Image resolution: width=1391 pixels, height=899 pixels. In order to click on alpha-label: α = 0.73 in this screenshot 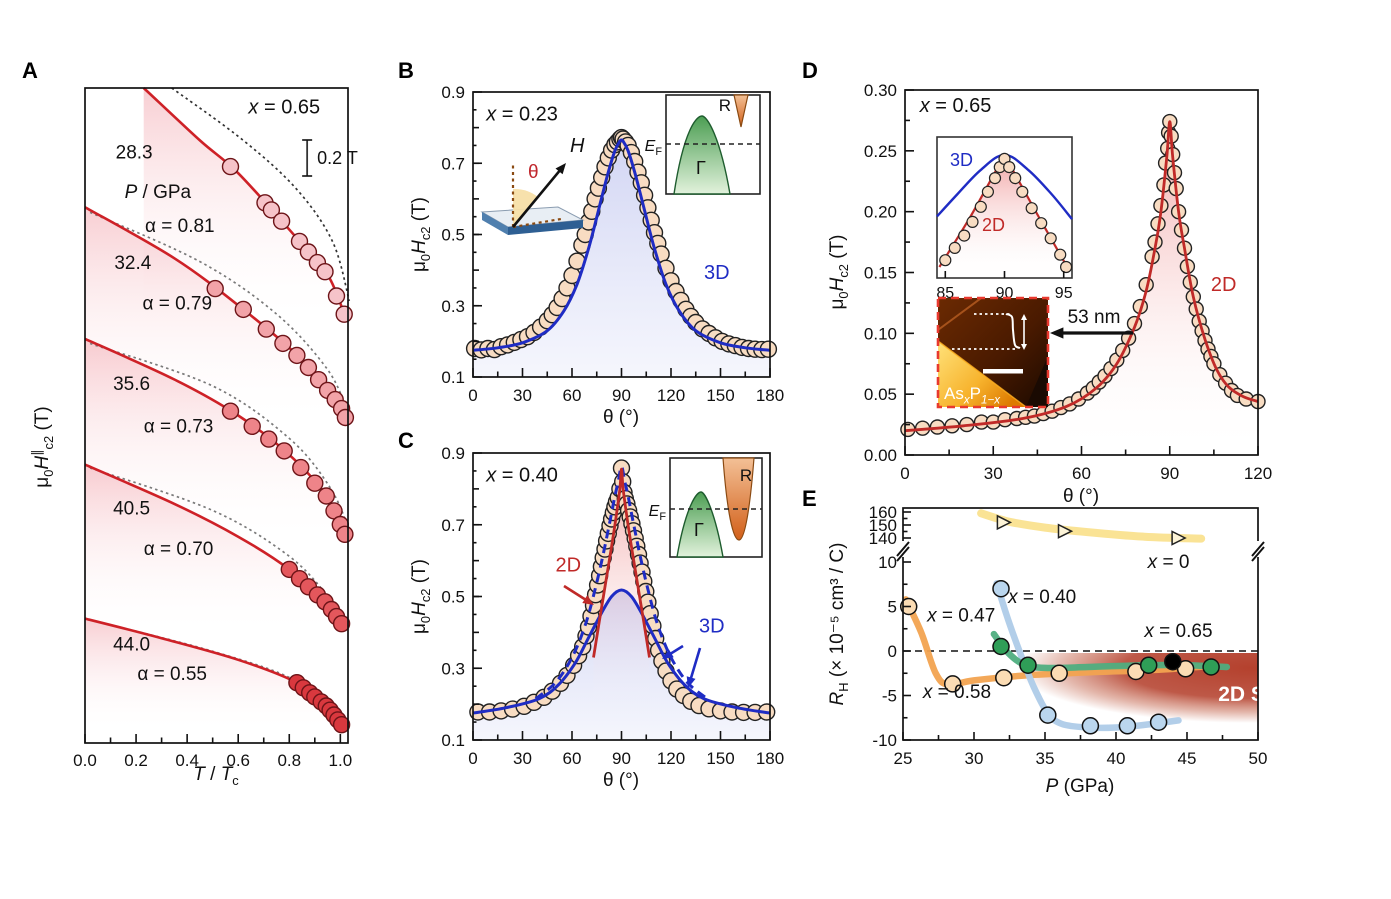, I will do `click(179, 427)`.